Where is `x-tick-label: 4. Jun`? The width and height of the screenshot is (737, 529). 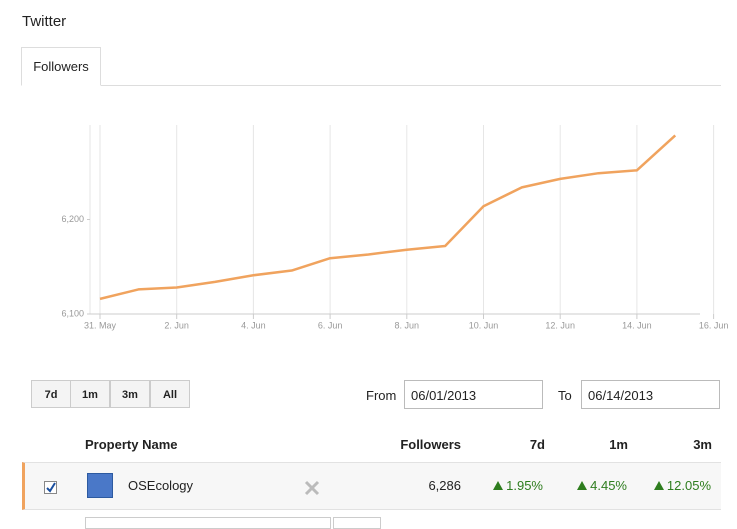
x-tick-label: 4. Jun is located at coordinates (253, 325).